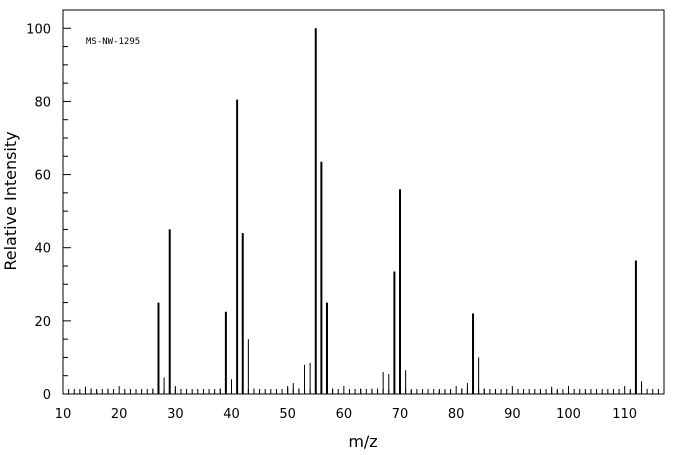 The height and width of the screenshot is (455, 676). What do you see at coordinates (344, 414) in the screenshot?
I see `x-tick-label: 60` at bounding box center [344, 414].